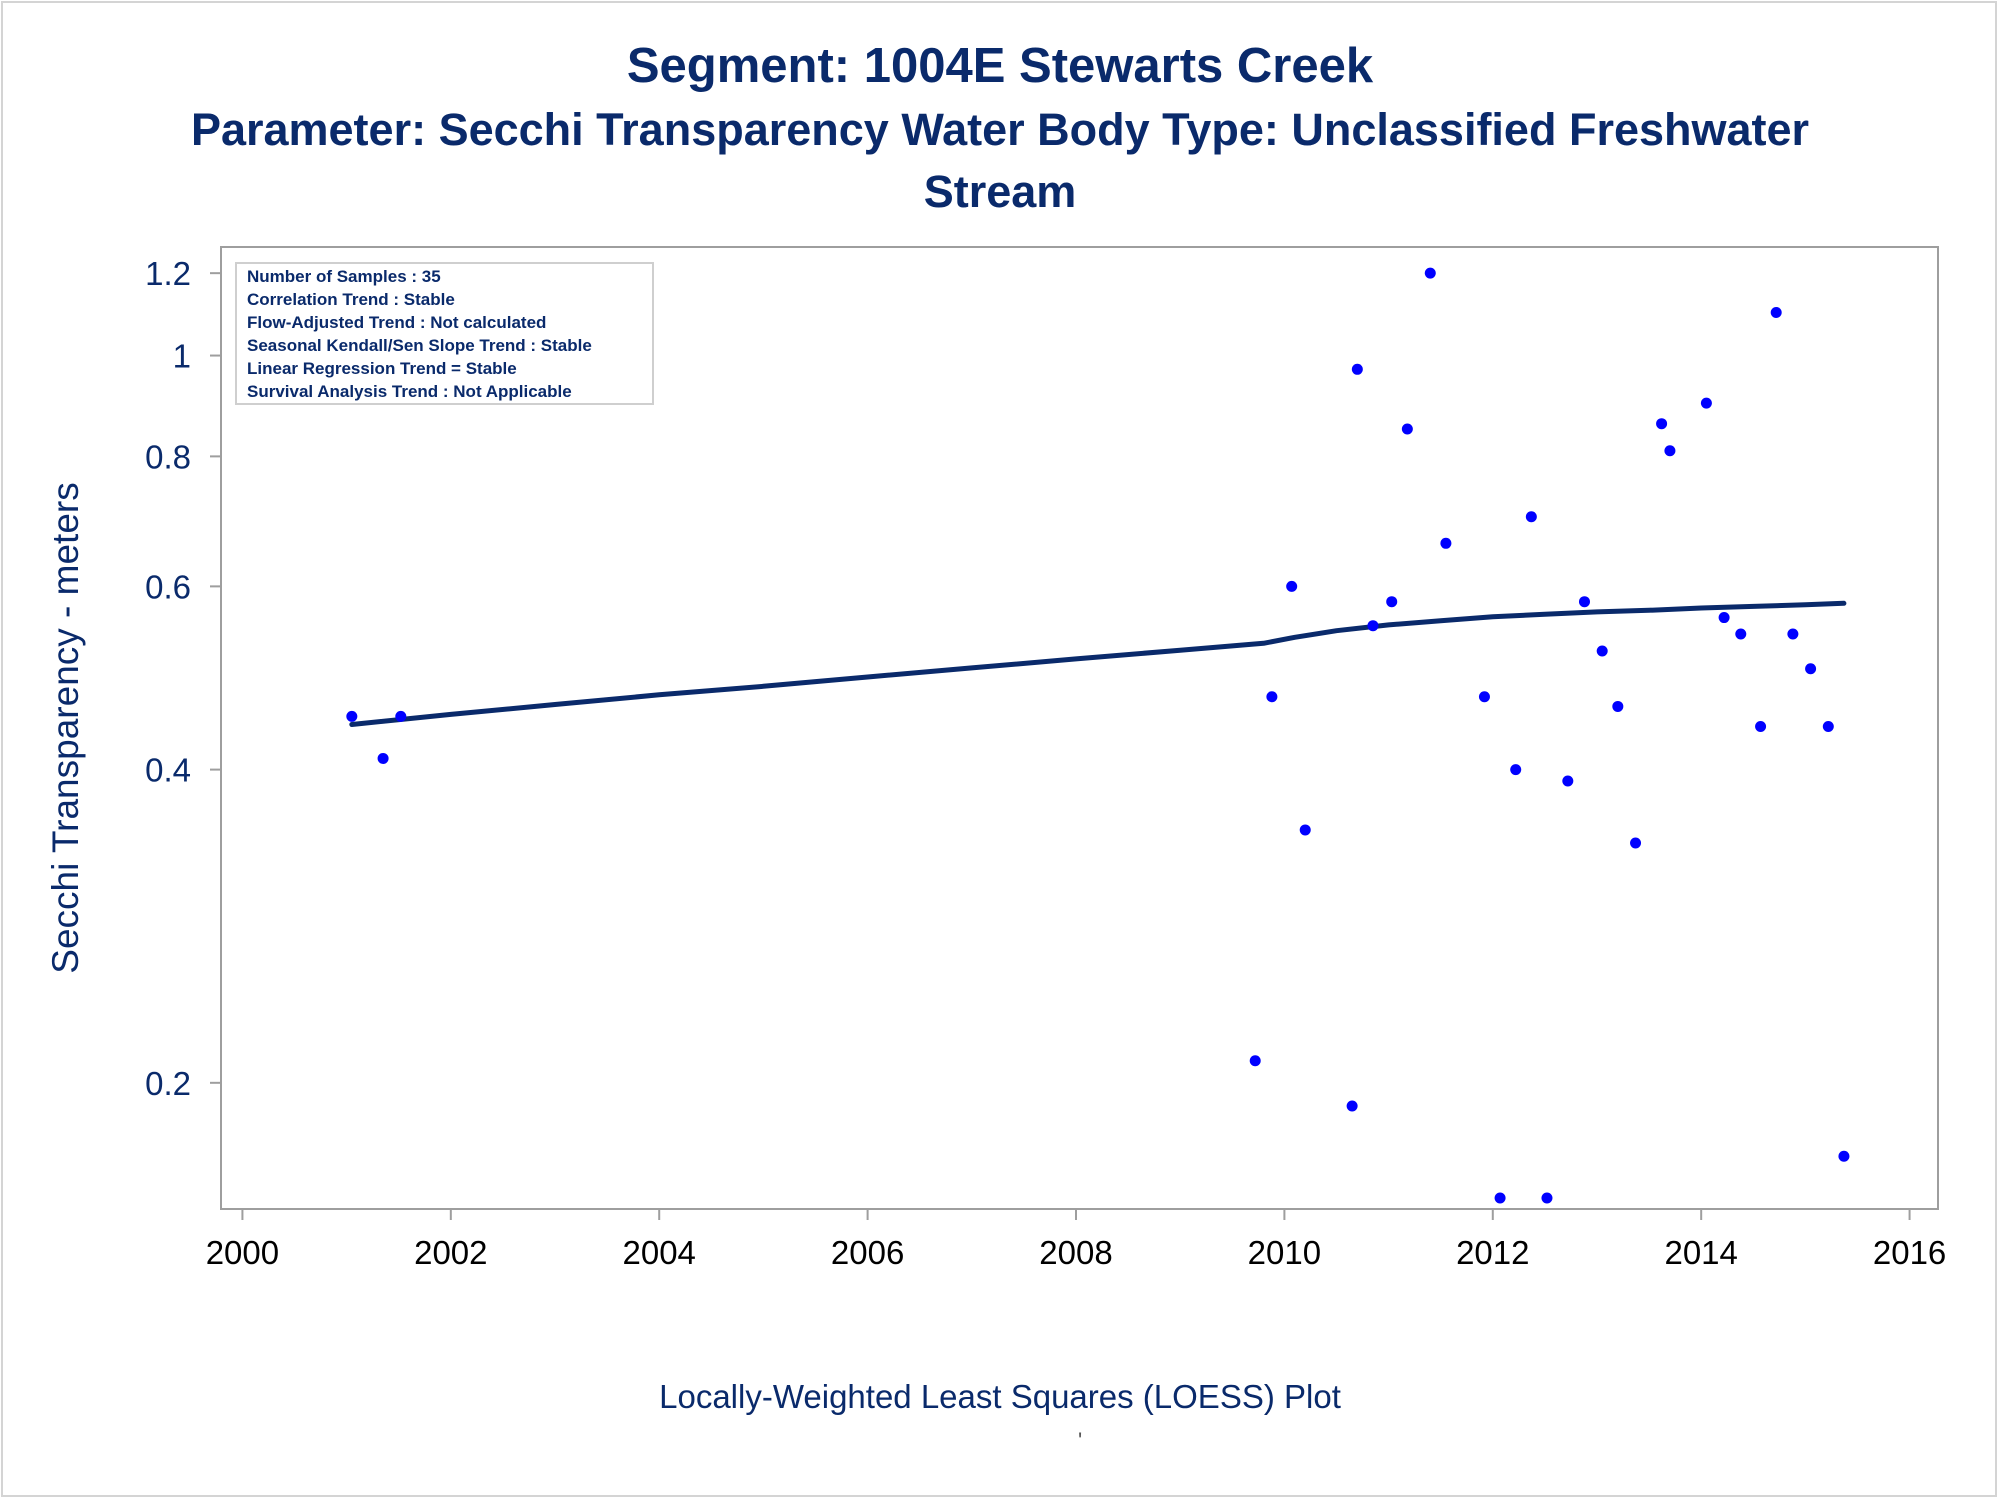 Image resolution: width=2000 pixels, height=1500 pixels. What do you see at coordinates (242, 1252) in the screenshot?
I see `x-tick-label: 2000` at bounding box center [242, 1252].